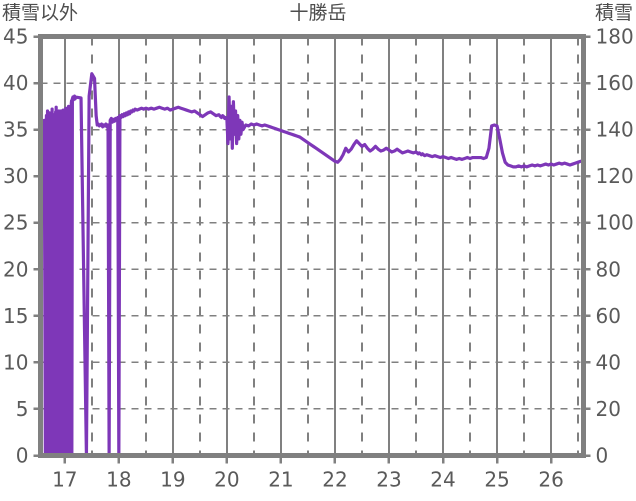 Image resolution: width=636 pixels, height=501 pixels. Describe the element at coordinates (615, 83) in the screenshot. I see `right-tick-label: 160` at that location.